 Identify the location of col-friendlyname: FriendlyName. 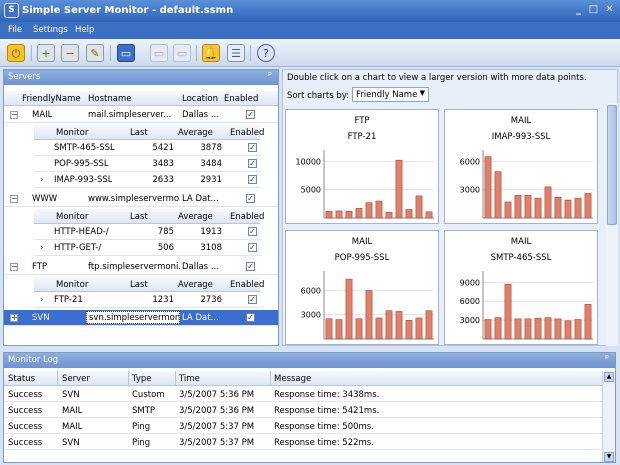
(51, 99).